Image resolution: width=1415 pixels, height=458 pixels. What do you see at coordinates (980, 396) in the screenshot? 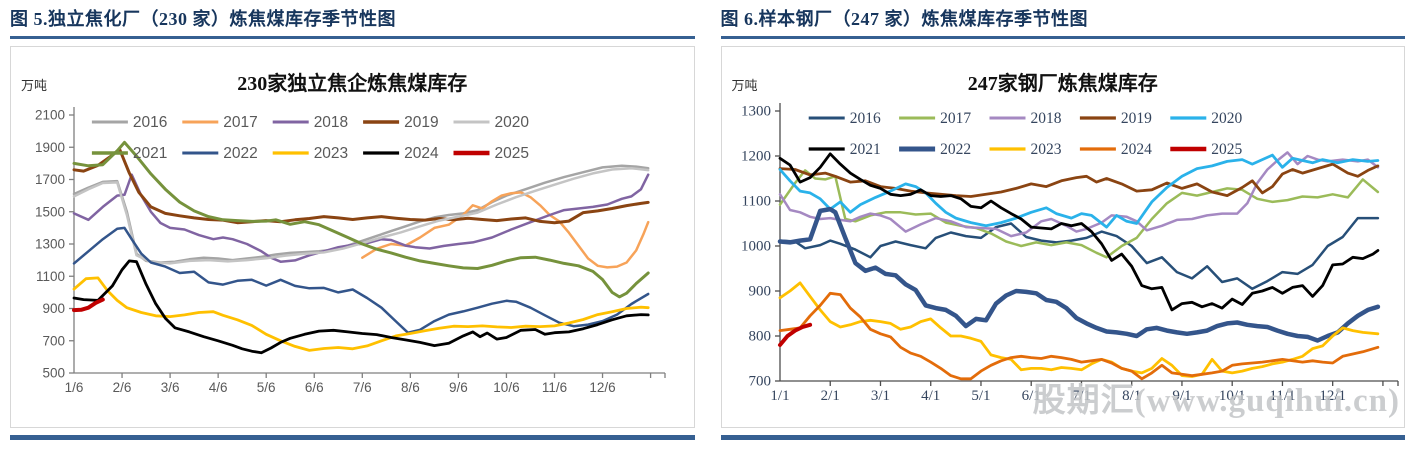
I see `x-tick-label: 5/1` at bounding box center [980, 396].